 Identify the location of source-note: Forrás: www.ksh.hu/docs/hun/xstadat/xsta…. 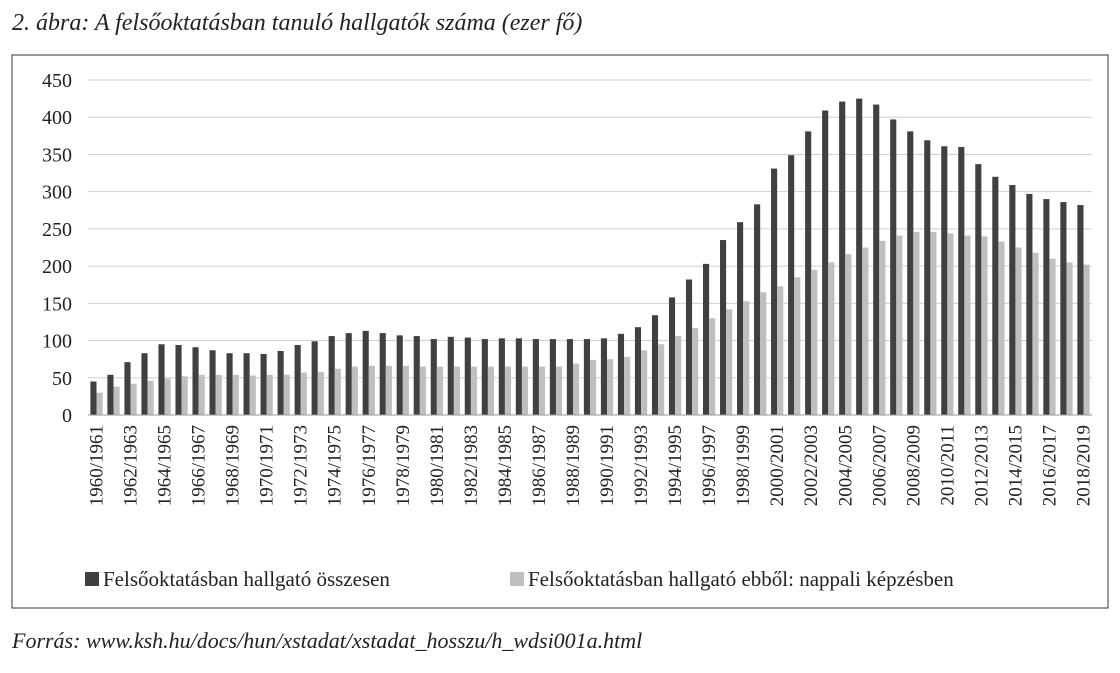
(326, 640).